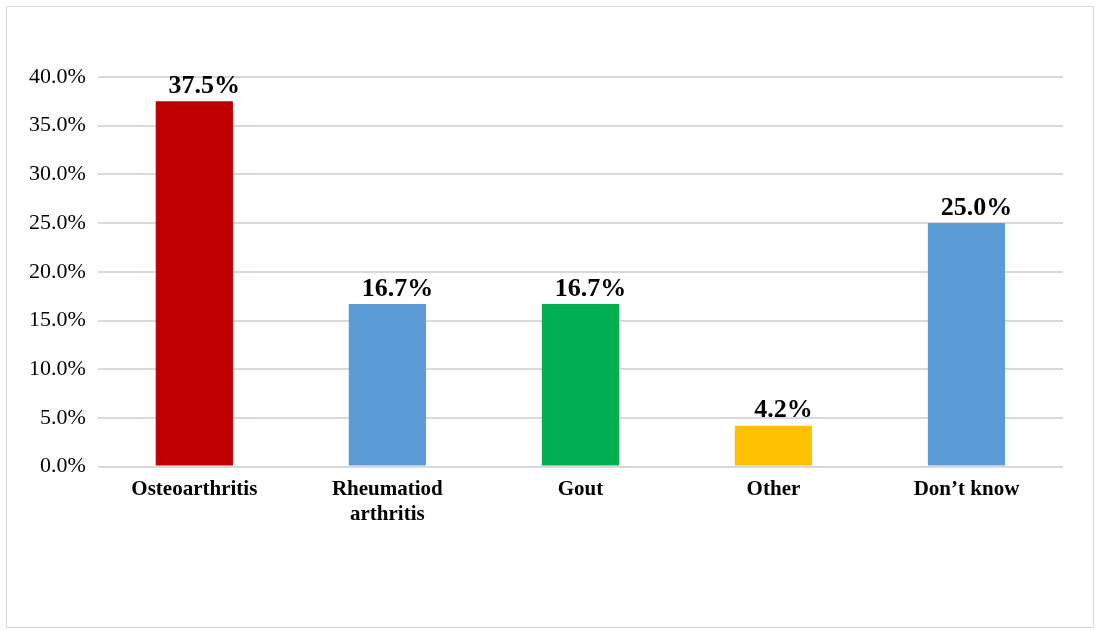 This screenshot has height=630, width=1099. I want to click on y-tick-label: 30.0%, so click(57, 173).